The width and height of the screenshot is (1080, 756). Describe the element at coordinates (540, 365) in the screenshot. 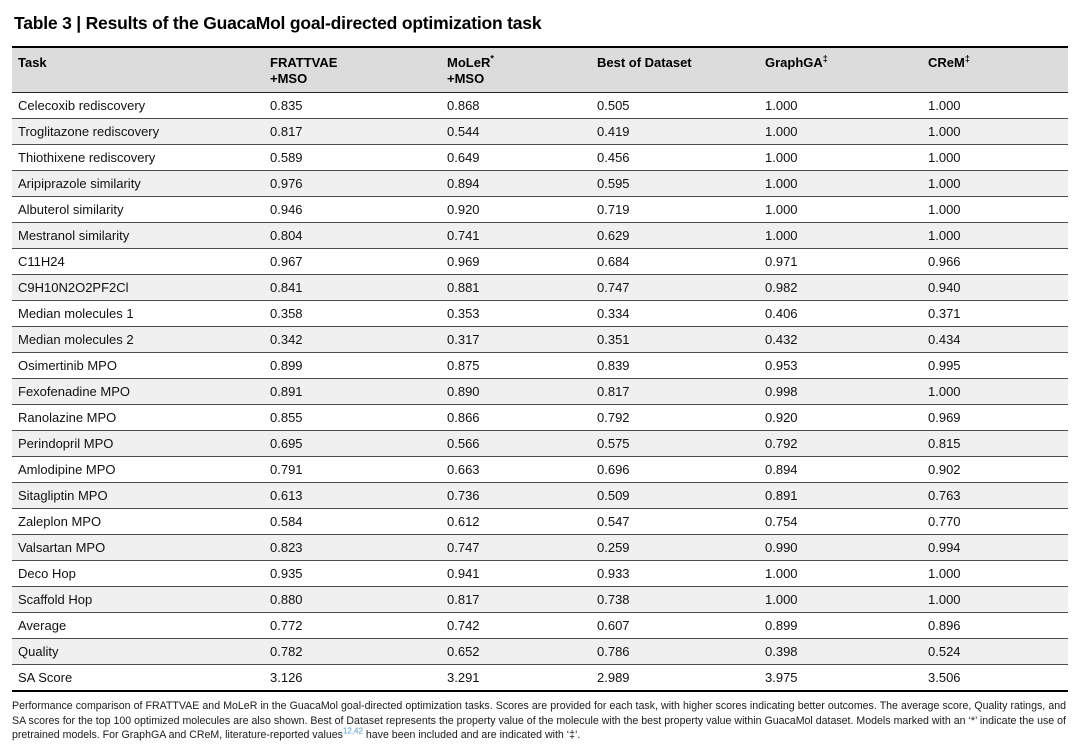

I see `table-row: Osimertinib MPO 0.899 0.875 0.839 0.953 0.995` at that location.